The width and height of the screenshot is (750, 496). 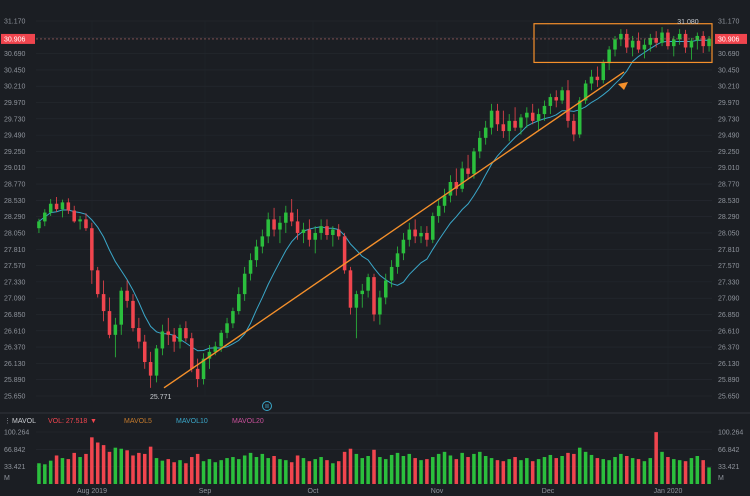 I want to click on price-tick-right: 30.690, so click(x=729, y=54).